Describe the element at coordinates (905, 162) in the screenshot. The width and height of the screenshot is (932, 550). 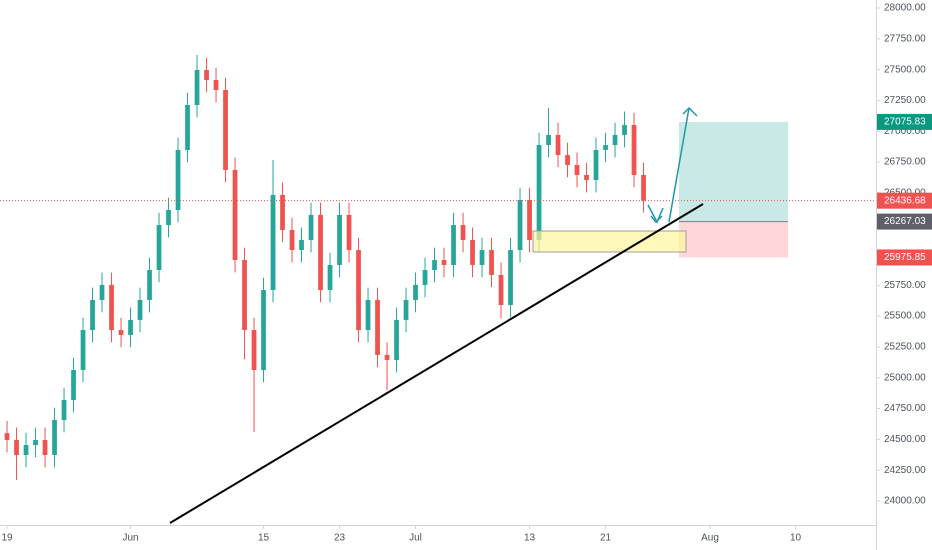
I see `y-tick-label: 26750.00` at that location.